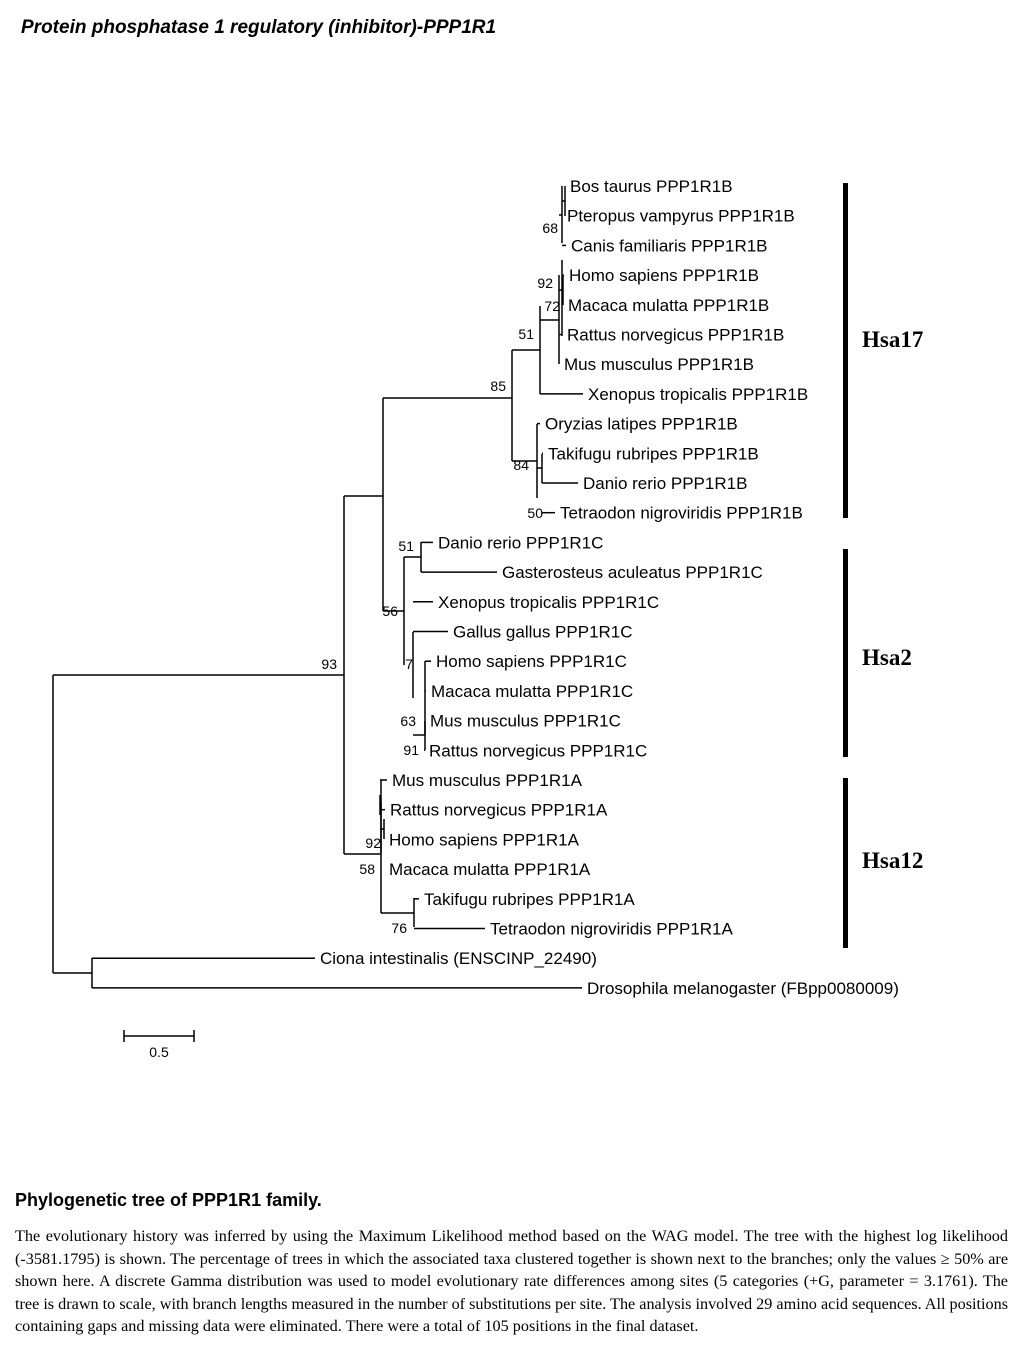 The image size is (1022, 1372). Describe the element at coordinates (681, 513) in the screenshot. I see `taxon-label: Tetraodon nigroviridis PPP1R1B` at that location.